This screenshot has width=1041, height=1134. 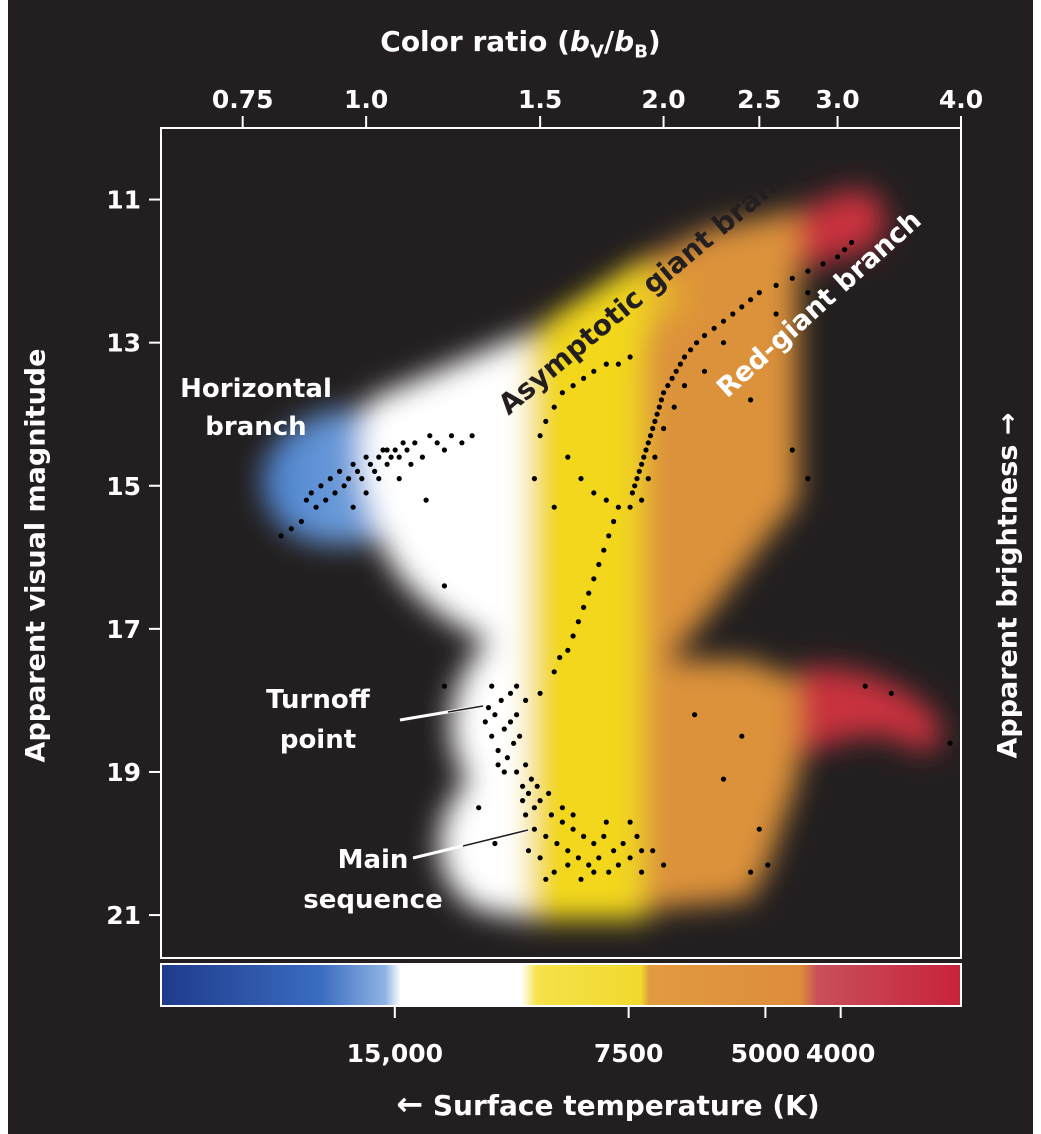 What do you see at coordinates (841, 1053) in the screenshot?
I see `bottom-tick-label: 4000` at bounding box center [841, 1053].